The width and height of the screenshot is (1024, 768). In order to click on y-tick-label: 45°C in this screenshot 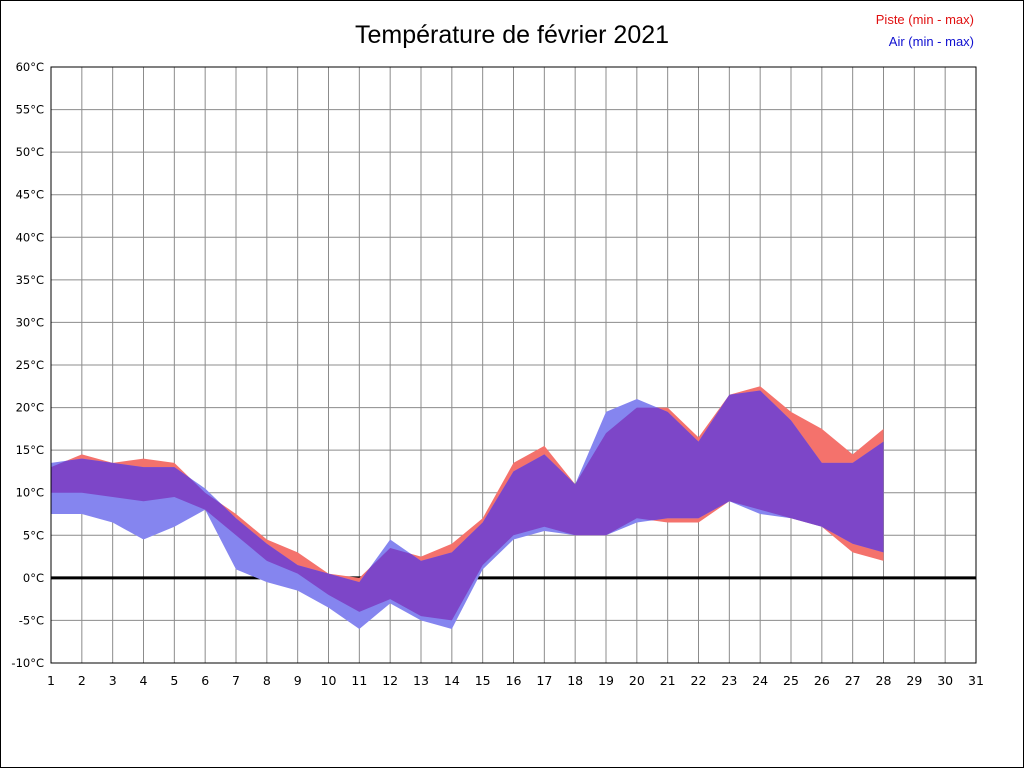, I will do `click(30, 195)`.